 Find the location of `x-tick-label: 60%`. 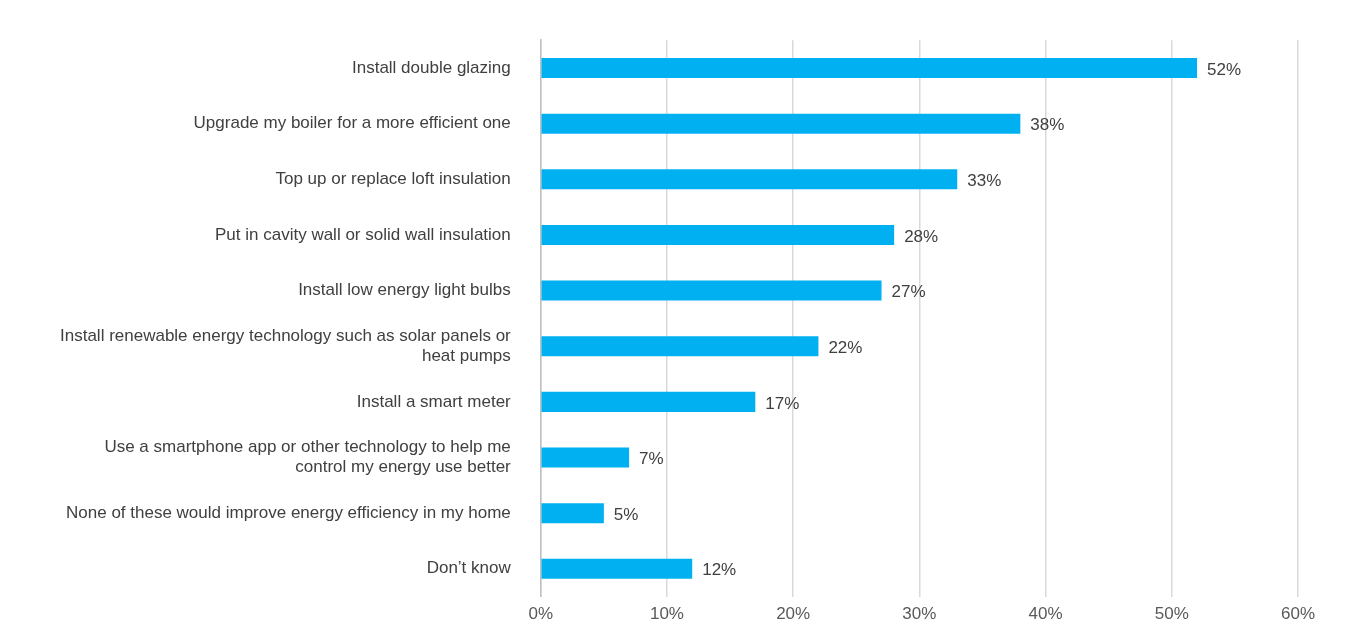

x-tick-label: 60% is located at coordinates (1298, 614).